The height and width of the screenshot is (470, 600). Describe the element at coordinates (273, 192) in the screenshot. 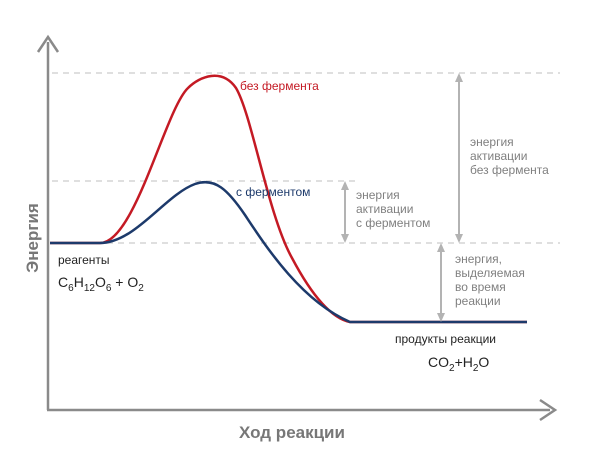

I see `label-with-enzyme: с ферментом` at that location.